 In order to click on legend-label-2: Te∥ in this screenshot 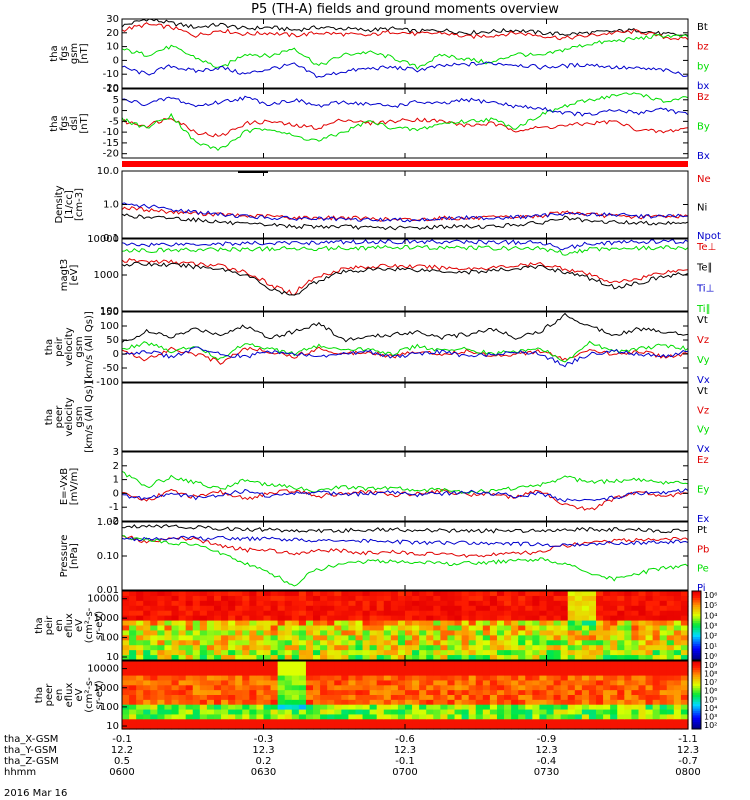, I will do `click(704, 268)`.